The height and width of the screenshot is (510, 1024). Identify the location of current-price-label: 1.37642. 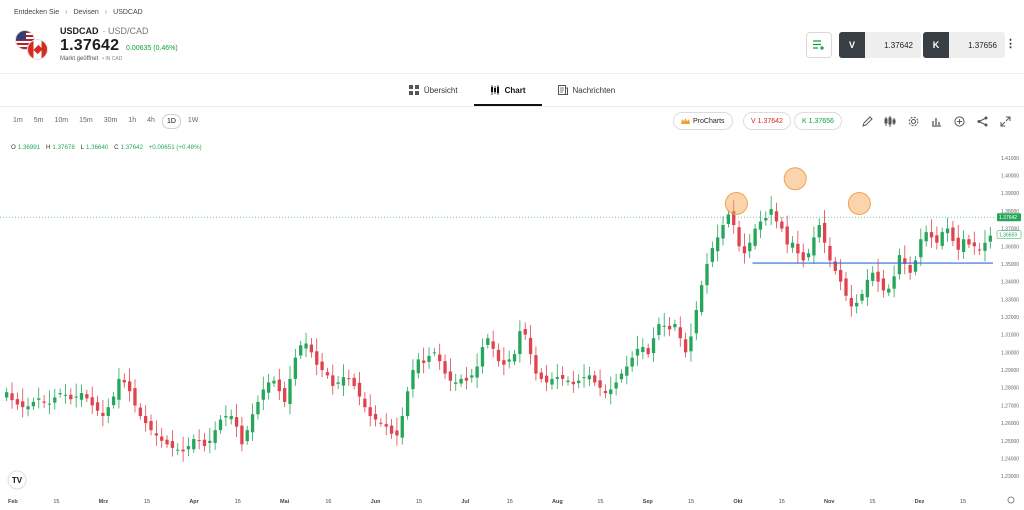
(1008, 218).